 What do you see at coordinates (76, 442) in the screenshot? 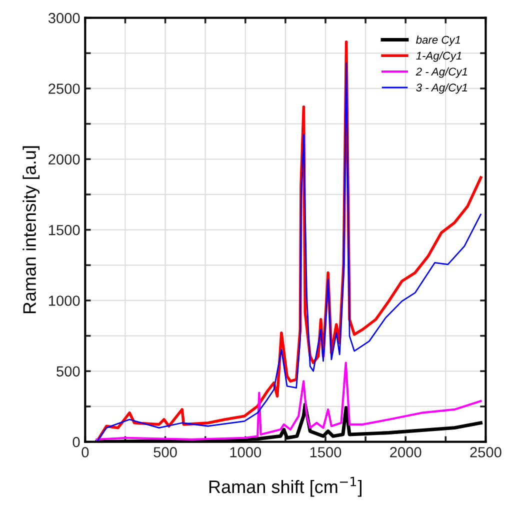
I see `y-tick-label: 0` at bounding box center [76, 442].